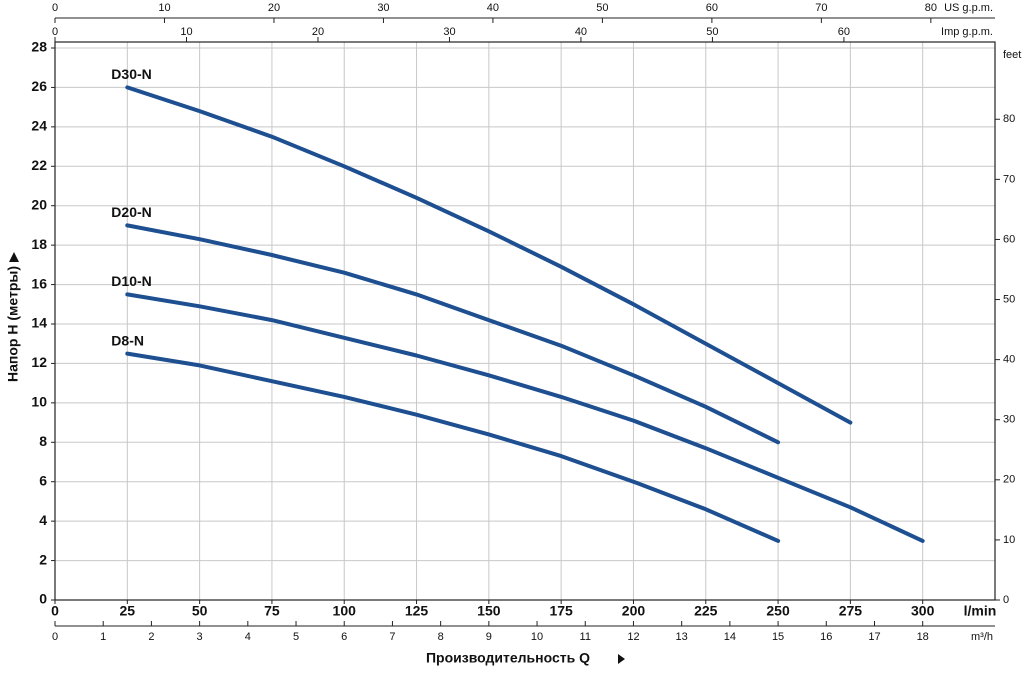 This screenshot has height=673, width=1031. Describe the element at coordinates (923, 637) in the screenshot. I see `secondary-x-tick-label: 18` at that location.